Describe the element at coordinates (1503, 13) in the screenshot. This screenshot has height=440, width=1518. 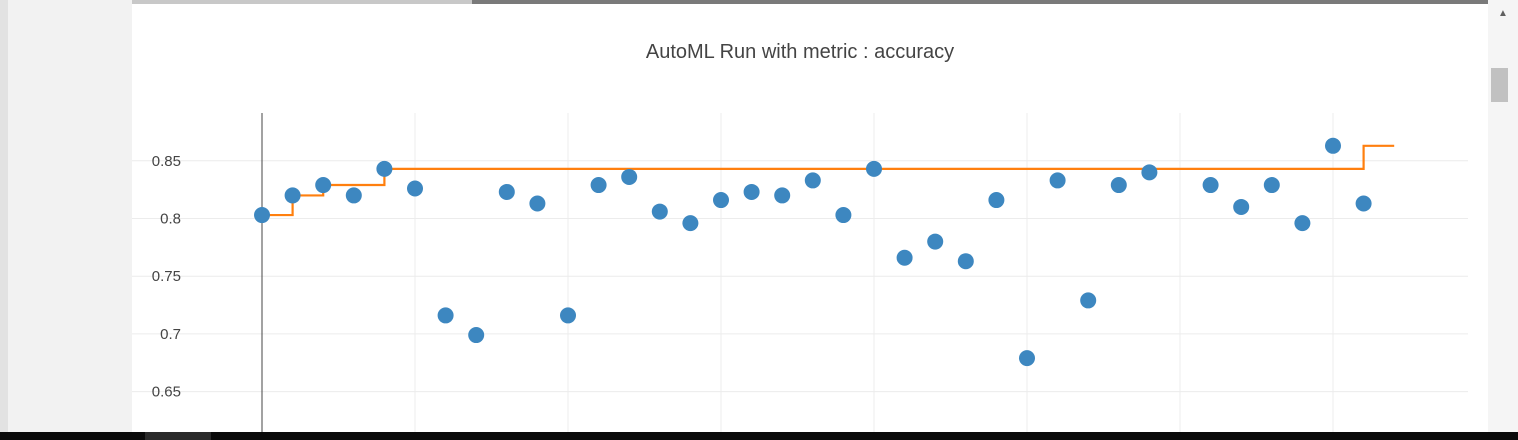
I see `scroll-up-icon: ▲` at that location.